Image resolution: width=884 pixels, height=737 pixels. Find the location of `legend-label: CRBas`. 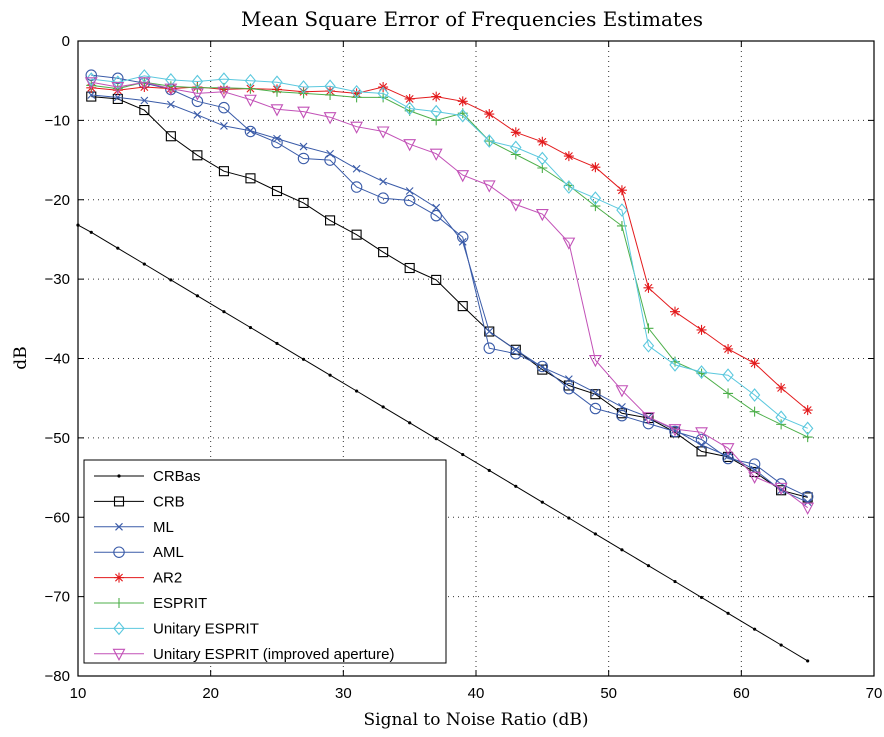

legend-label: CRBas is located at coordinates (177, 476).